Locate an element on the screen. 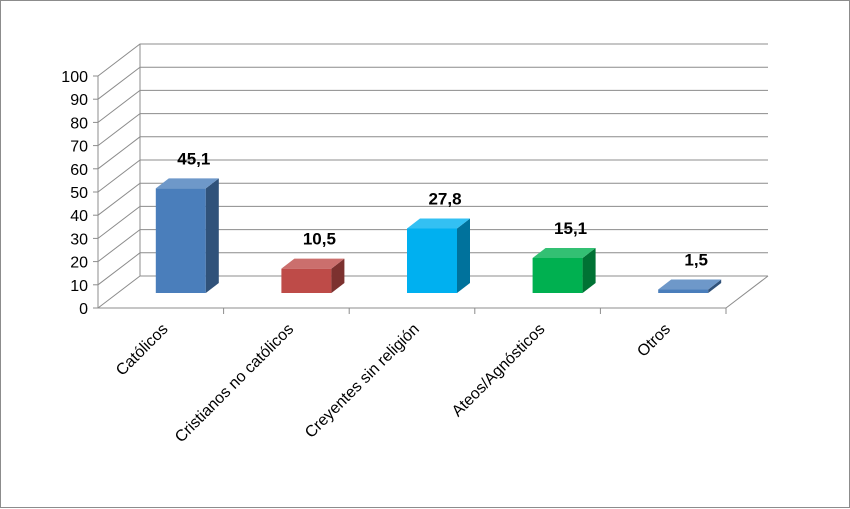 The height and width of the screenshot is (509, 850). y-tick-label: 90 is located at coordinates (79, 100).